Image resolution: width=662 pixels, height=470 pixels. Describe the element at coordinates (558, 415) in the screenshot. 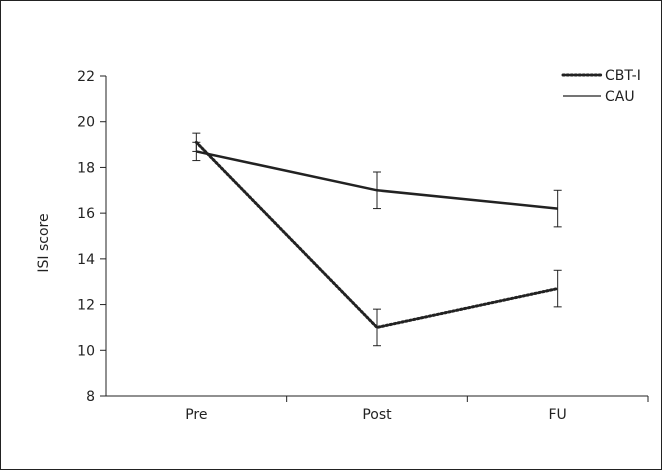

I see `x-tick-label: FU` at that location.